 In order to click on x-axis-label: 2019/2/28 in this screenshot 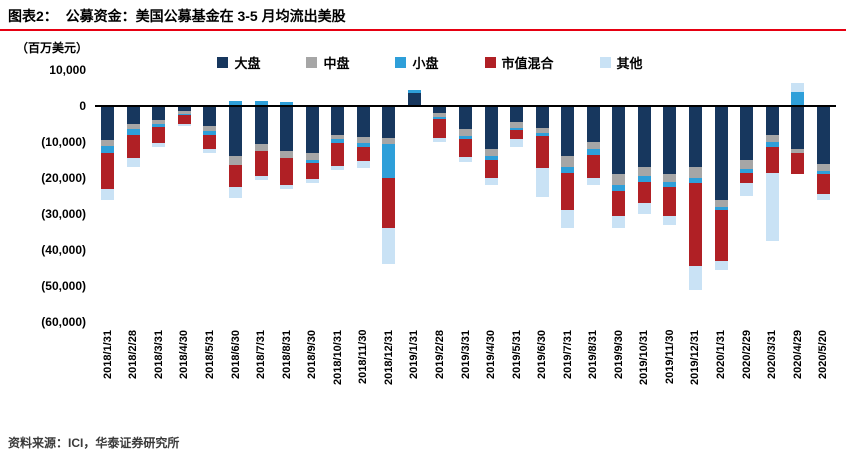, I will do `click(439, 354)`.